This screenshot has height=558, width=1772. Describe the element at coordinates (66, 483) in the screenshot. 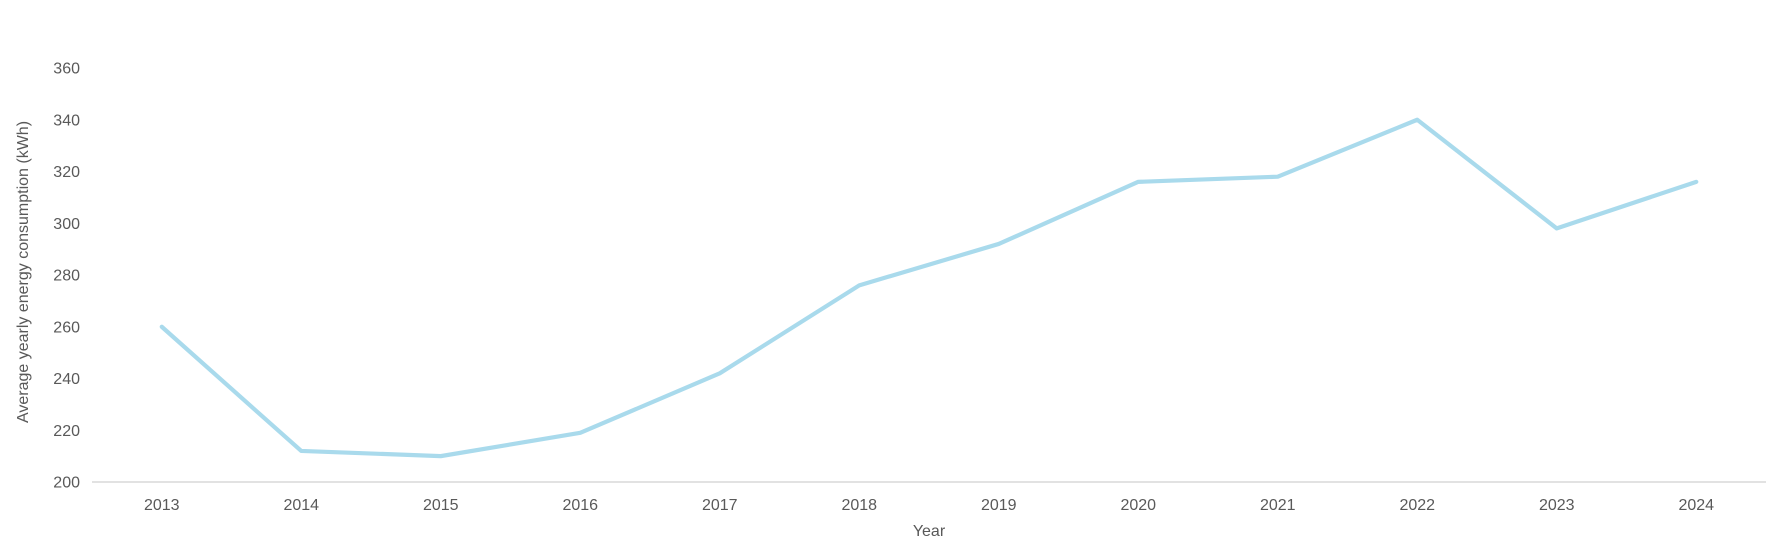

I see `y-tick-label: 200` at that location.